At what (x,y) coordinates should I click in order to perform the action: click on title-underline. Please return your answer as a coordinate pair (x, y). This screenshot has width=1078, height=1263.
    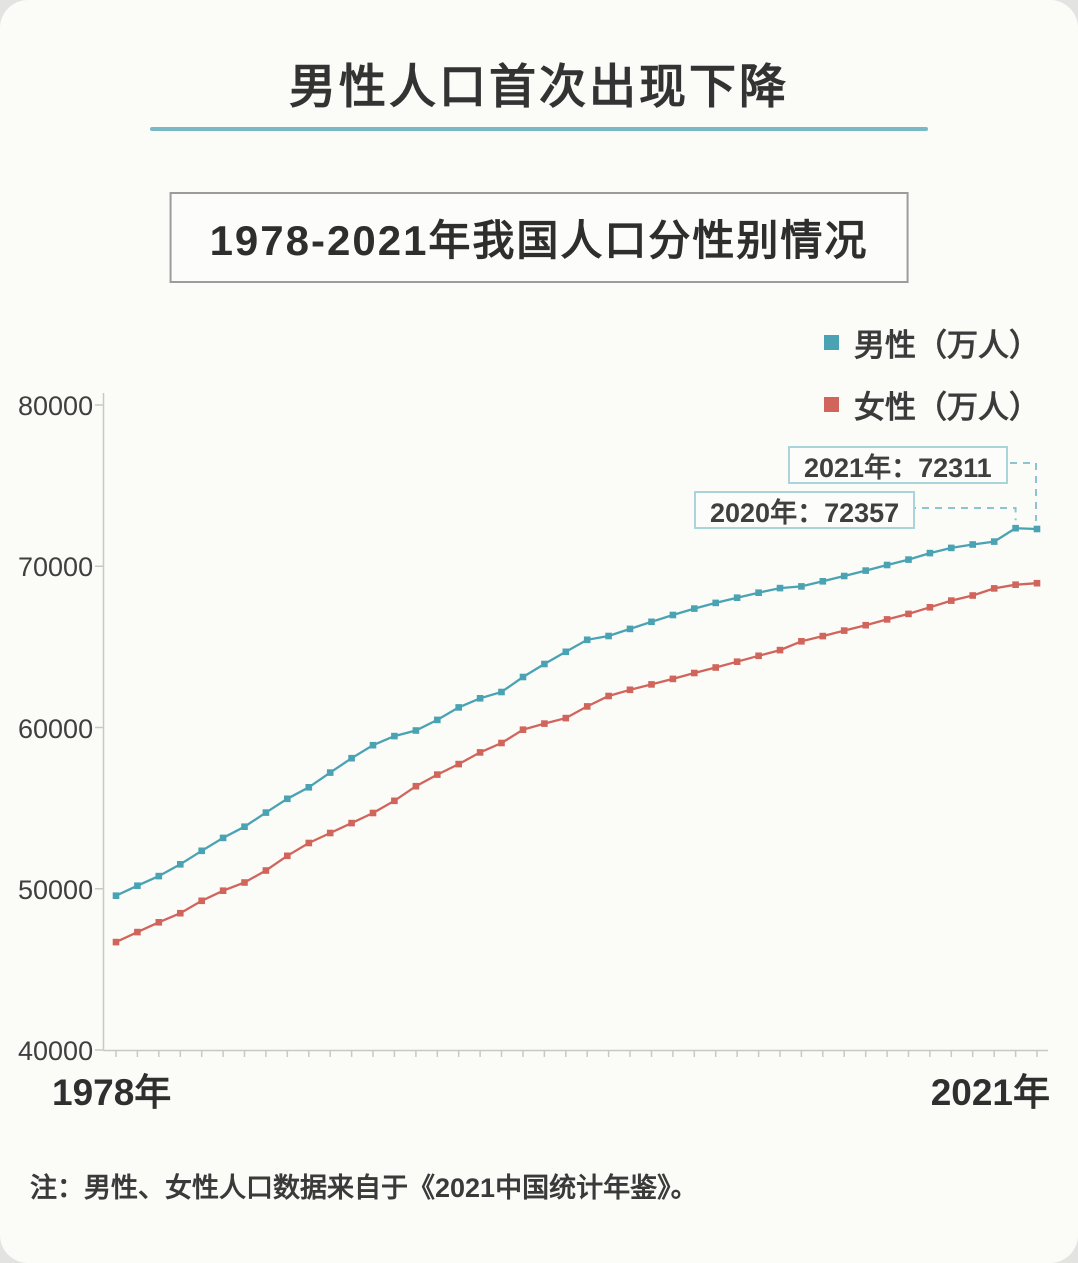
    Looking at the image, I should click on (539, 129).